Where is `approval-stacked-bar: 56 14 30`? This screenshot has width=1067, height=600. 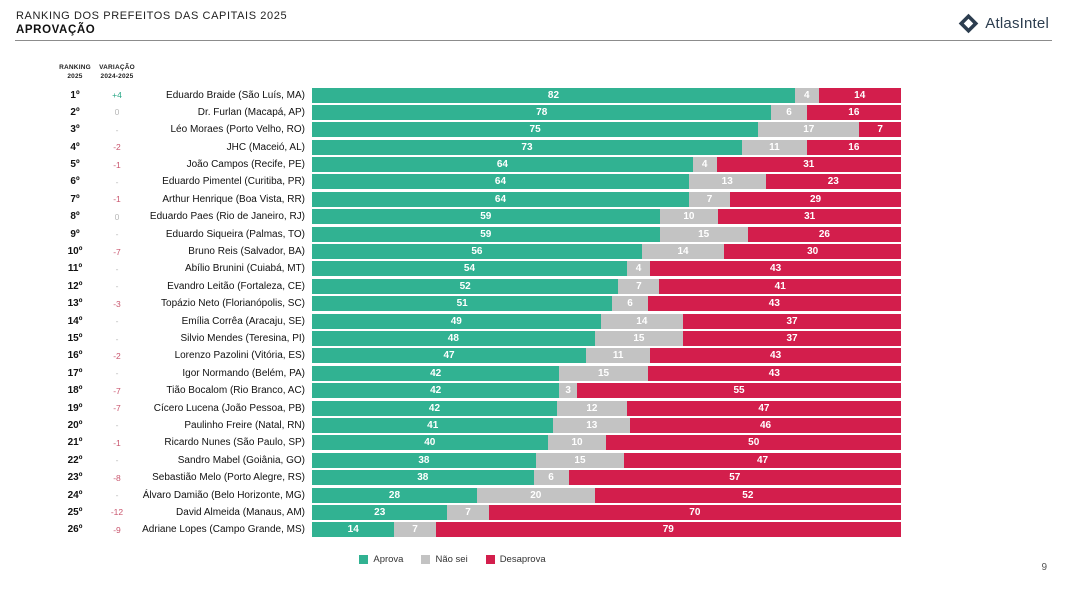
approval-stacked-bar: 56 14 30 is located at coordinates (606, 252).